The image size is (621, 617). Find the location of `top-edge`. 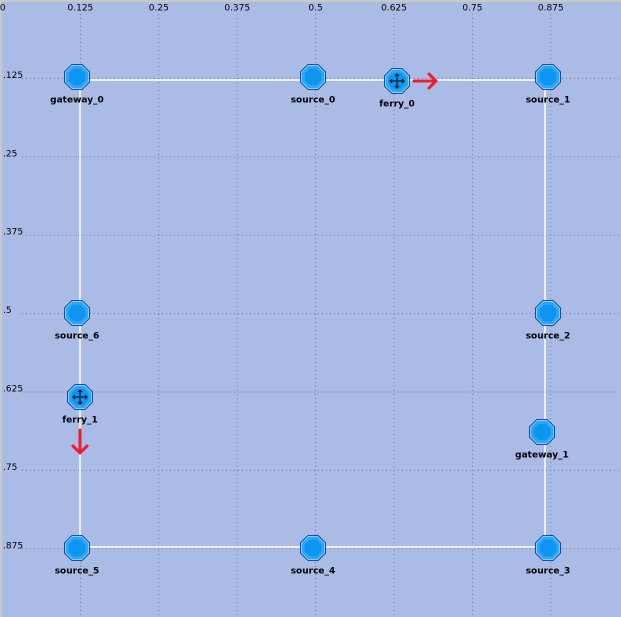

top-edge is located at coordinates (310, 1).